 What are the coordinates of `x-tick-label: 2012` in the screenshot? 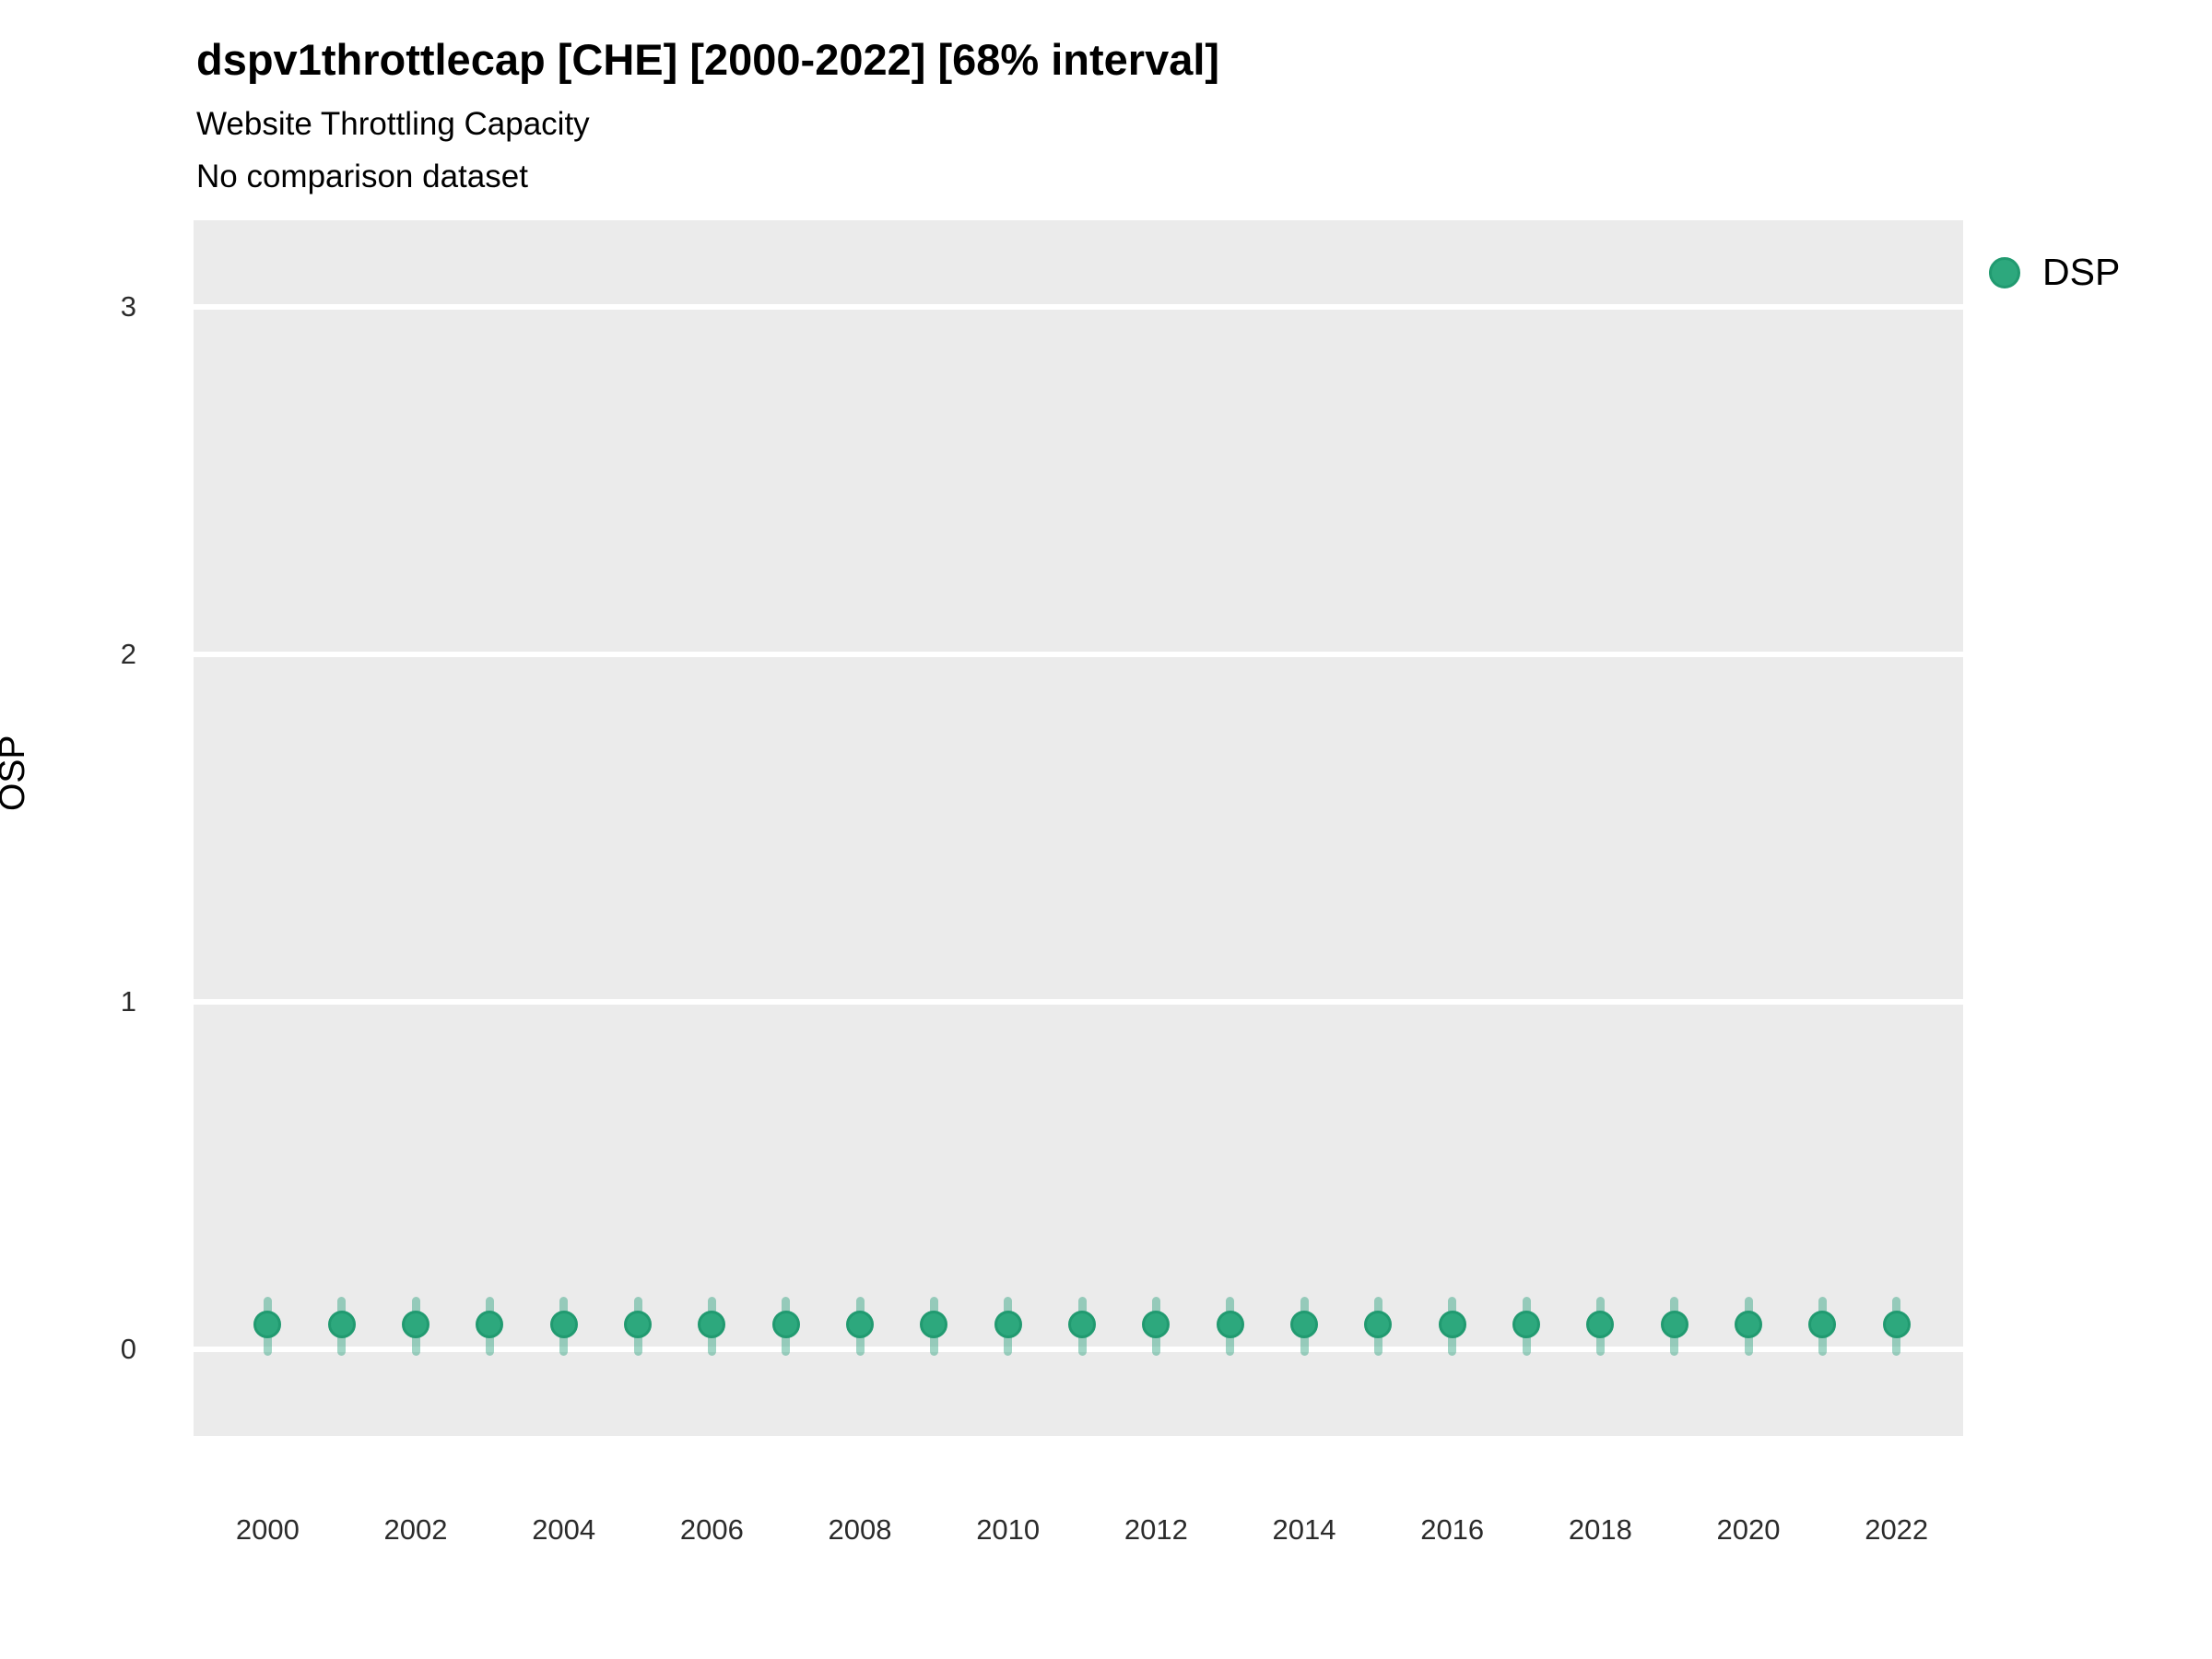 It's located at (1156, 1529).